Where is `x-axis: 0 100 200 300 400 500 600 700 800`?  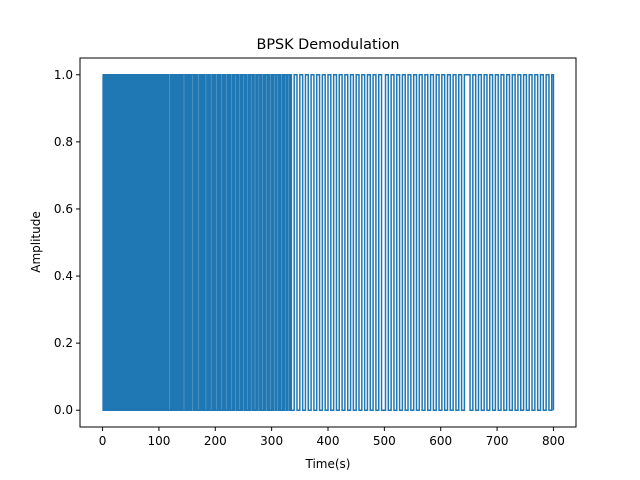
x-axis: 0 100 200 300 400 500 600 700 800 is located at coordinates (332, 437).